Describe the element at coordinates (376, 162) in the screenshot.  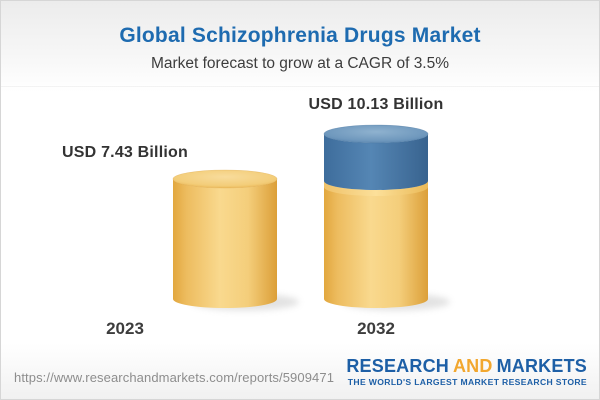
I see `cylinder-2032-growth-segment` at that location.